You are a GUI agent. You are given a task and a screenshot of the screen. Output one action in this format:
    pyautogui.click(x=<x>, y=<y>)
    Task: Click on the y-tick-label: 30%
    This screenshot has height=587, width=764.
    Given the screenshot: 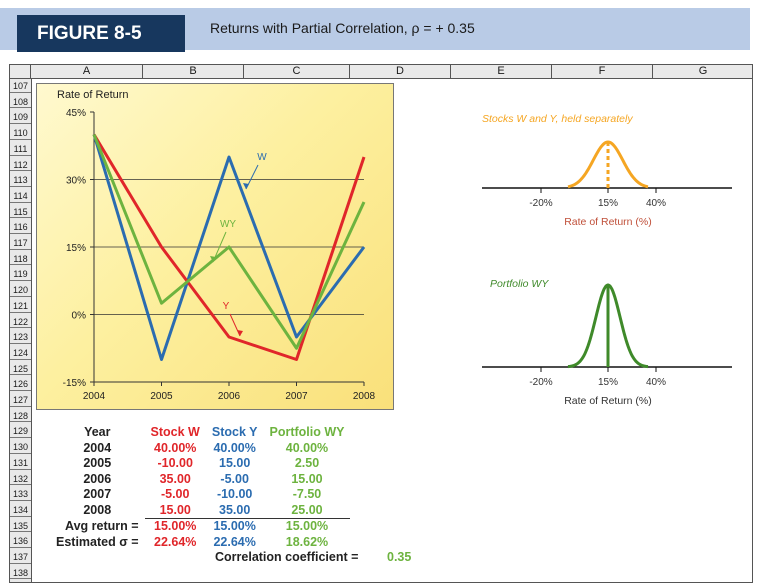 What is the action you would take?
    pyautogui.click(x=76, y=181)
    